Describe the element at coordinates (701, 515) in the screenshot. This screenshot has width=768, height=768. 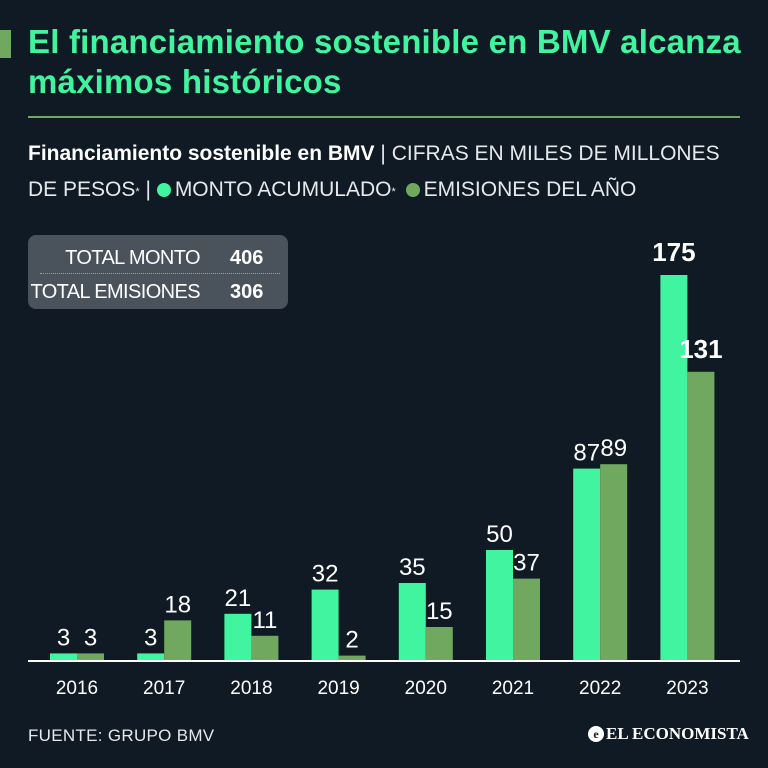
I see `bar-emisiones-2023` at that location.